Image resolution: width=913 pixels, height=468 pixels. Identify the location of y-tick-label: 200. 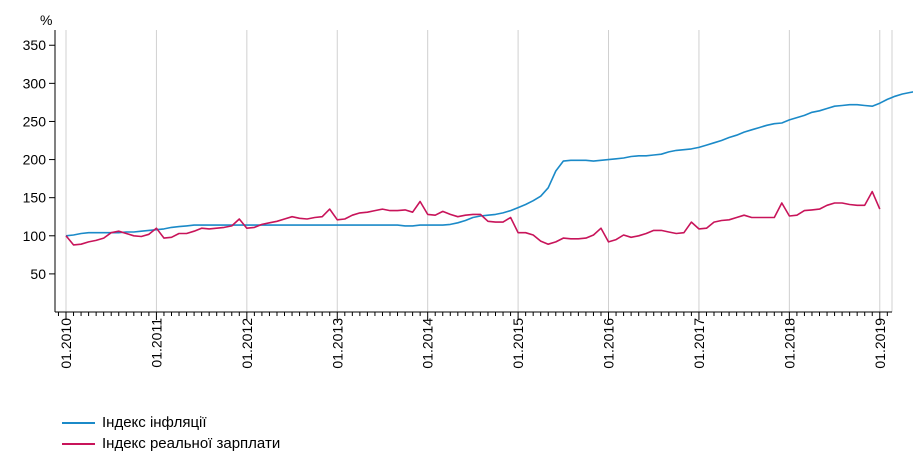
(35, 160).